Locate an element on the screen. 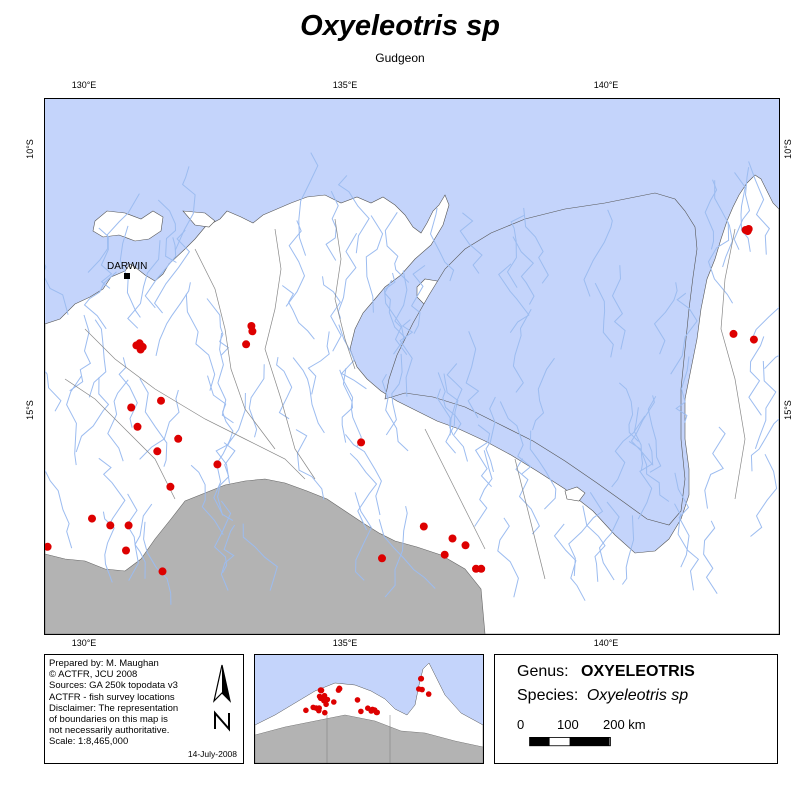  lon-tick-bottom-140: 140°E is located at coordinates (606, 643).